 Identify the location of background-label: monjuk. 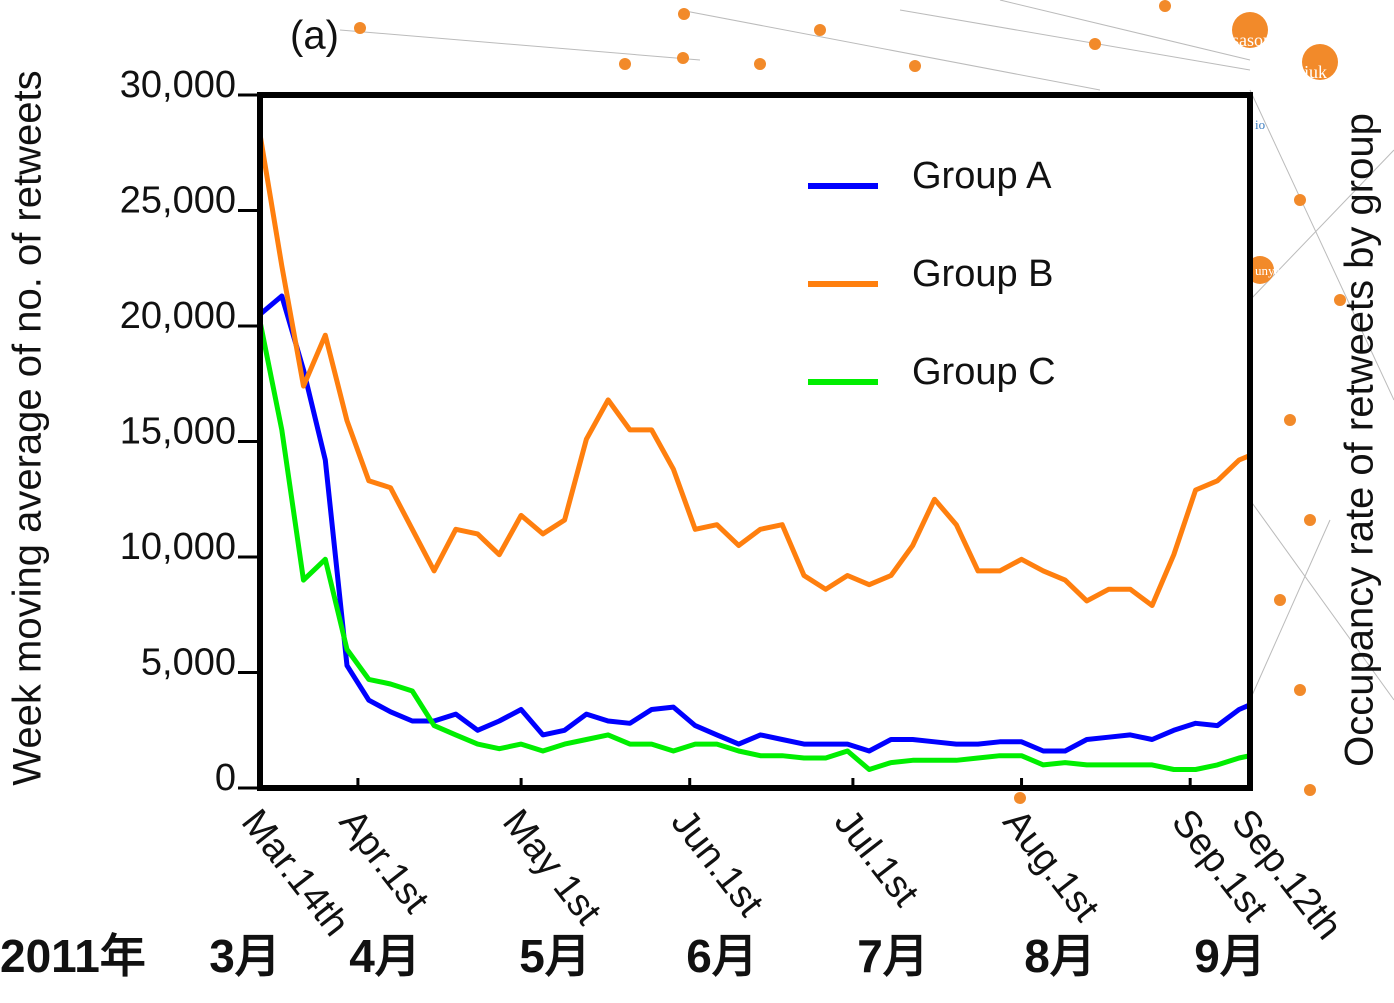
(1299, 72).